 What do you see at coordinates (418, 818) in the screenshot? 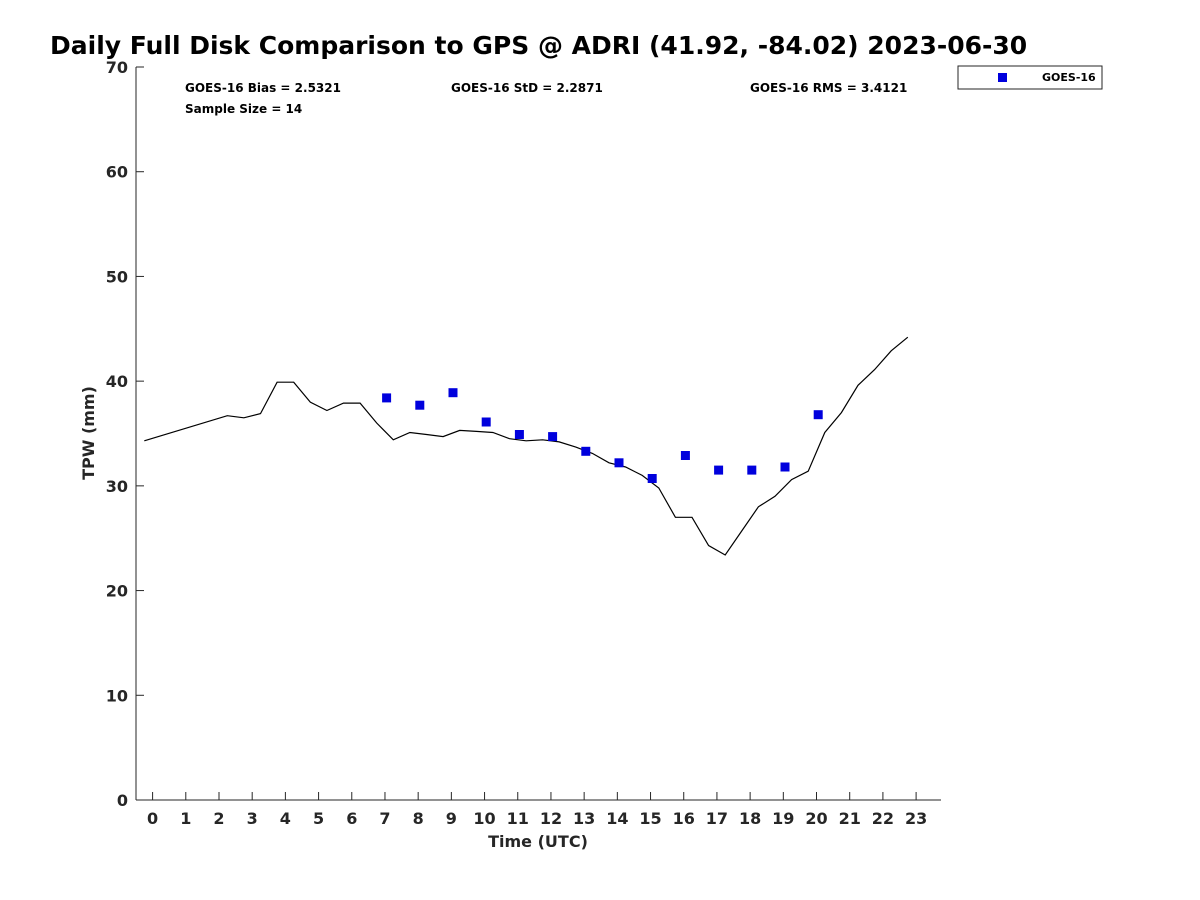
I see `x-tick-label: 8` at bounding box center [418, 818].